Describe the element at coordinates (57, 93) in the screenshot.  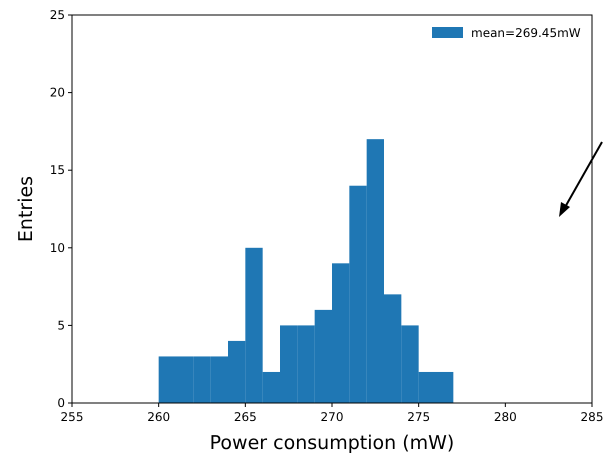
I see `y-tick-label: 20` at that location.